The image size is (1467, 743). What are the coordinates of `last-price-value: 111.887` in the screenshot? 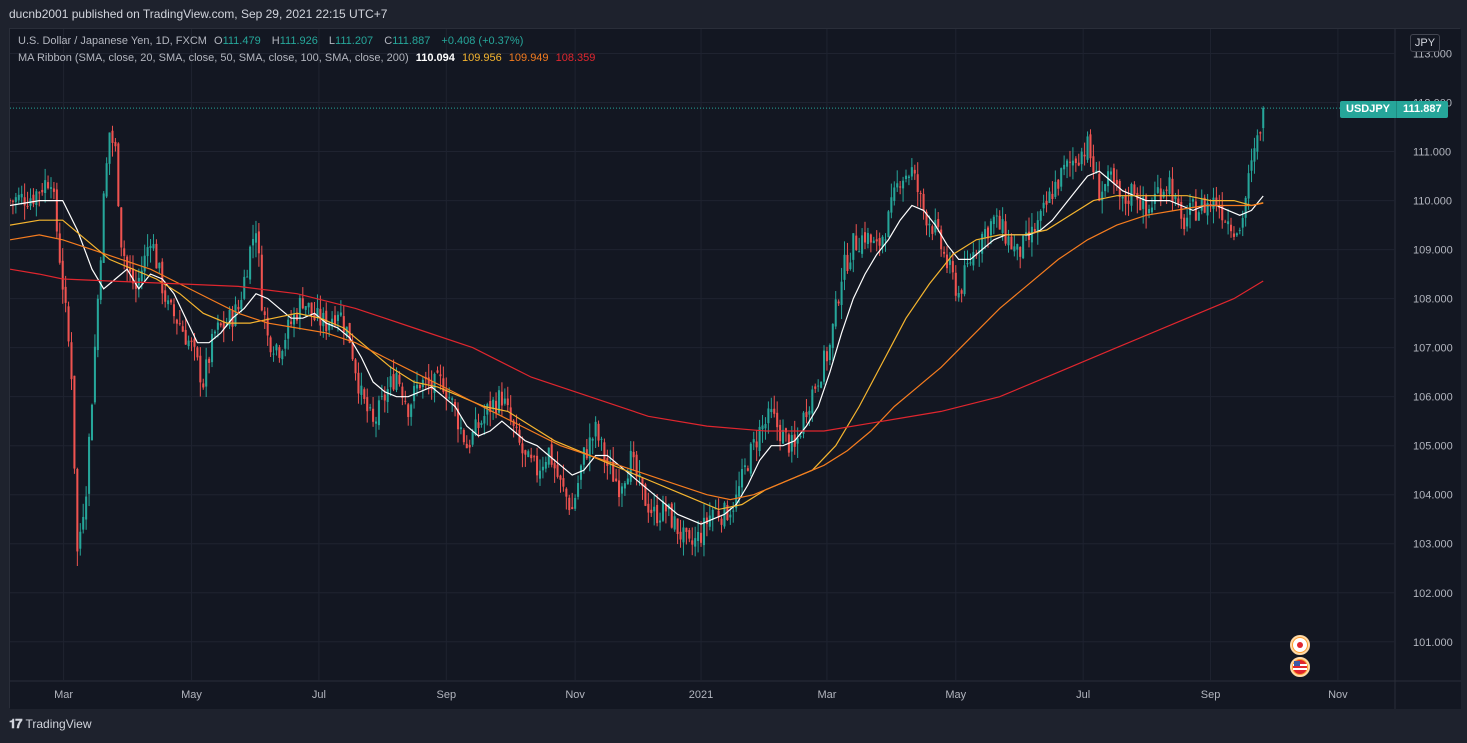 It's located at (1422, 109).